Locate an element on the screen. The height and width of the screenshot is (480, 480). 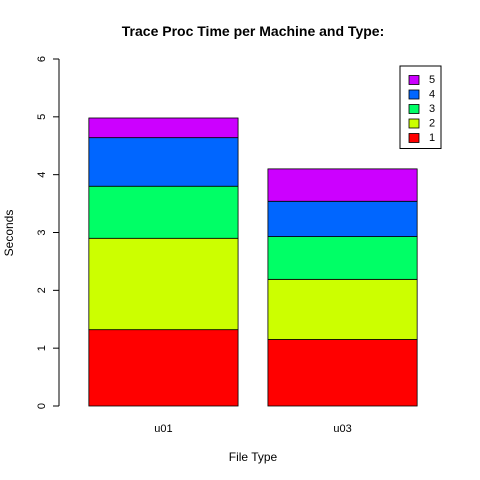
legend-box is located at coordinates (420, 107).